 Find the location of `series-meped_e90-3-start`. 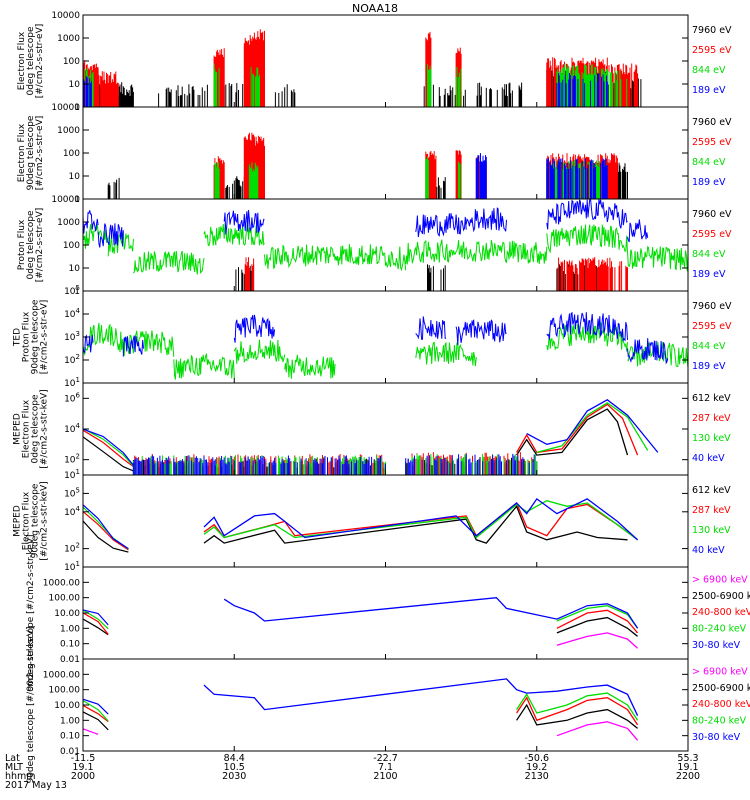

series-meped_e90-3-start is located at coordinates (106, 527).